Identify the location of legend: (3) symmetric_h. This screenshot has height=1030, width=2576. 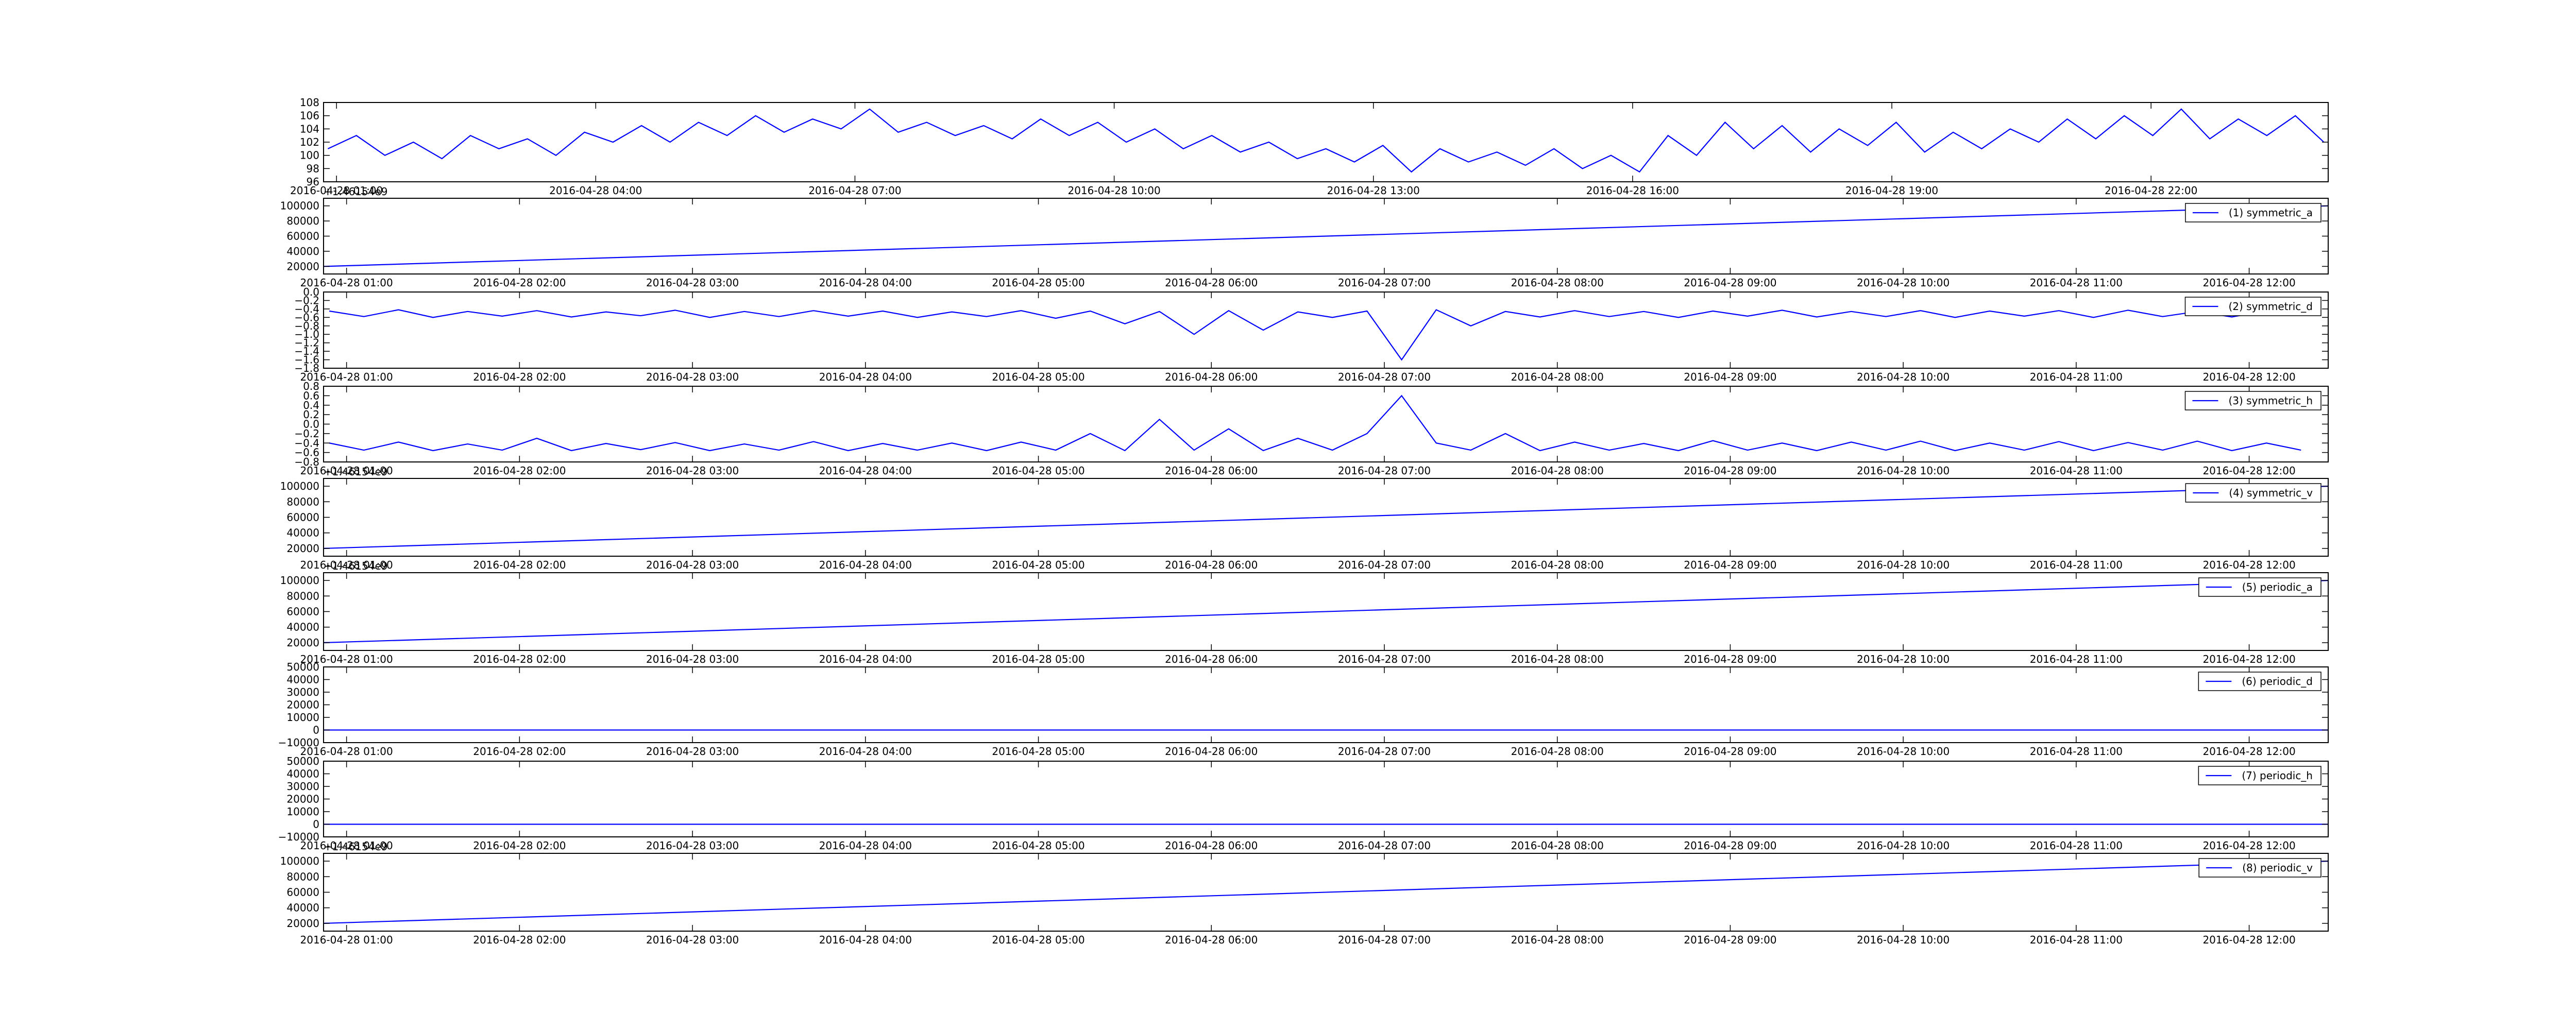
(2252, 401).